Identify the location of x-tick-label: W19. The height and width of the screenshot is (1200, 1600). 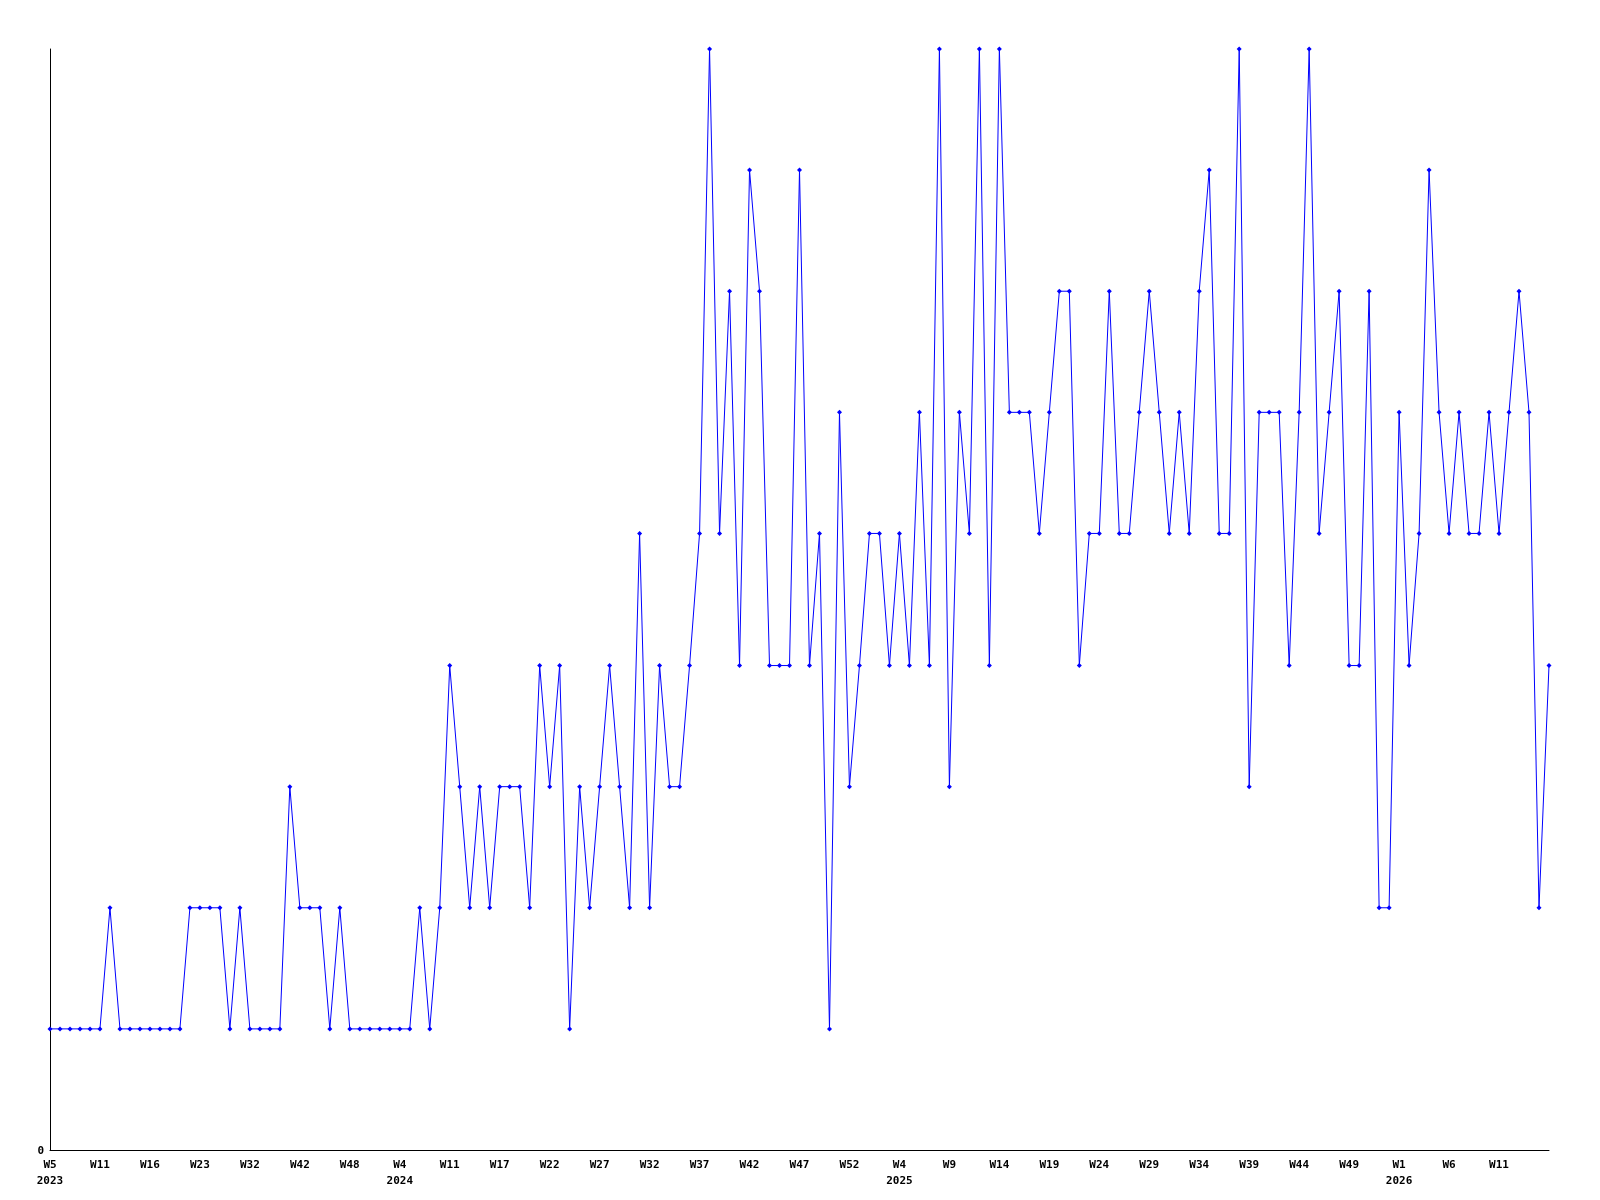
(1049, 1164).